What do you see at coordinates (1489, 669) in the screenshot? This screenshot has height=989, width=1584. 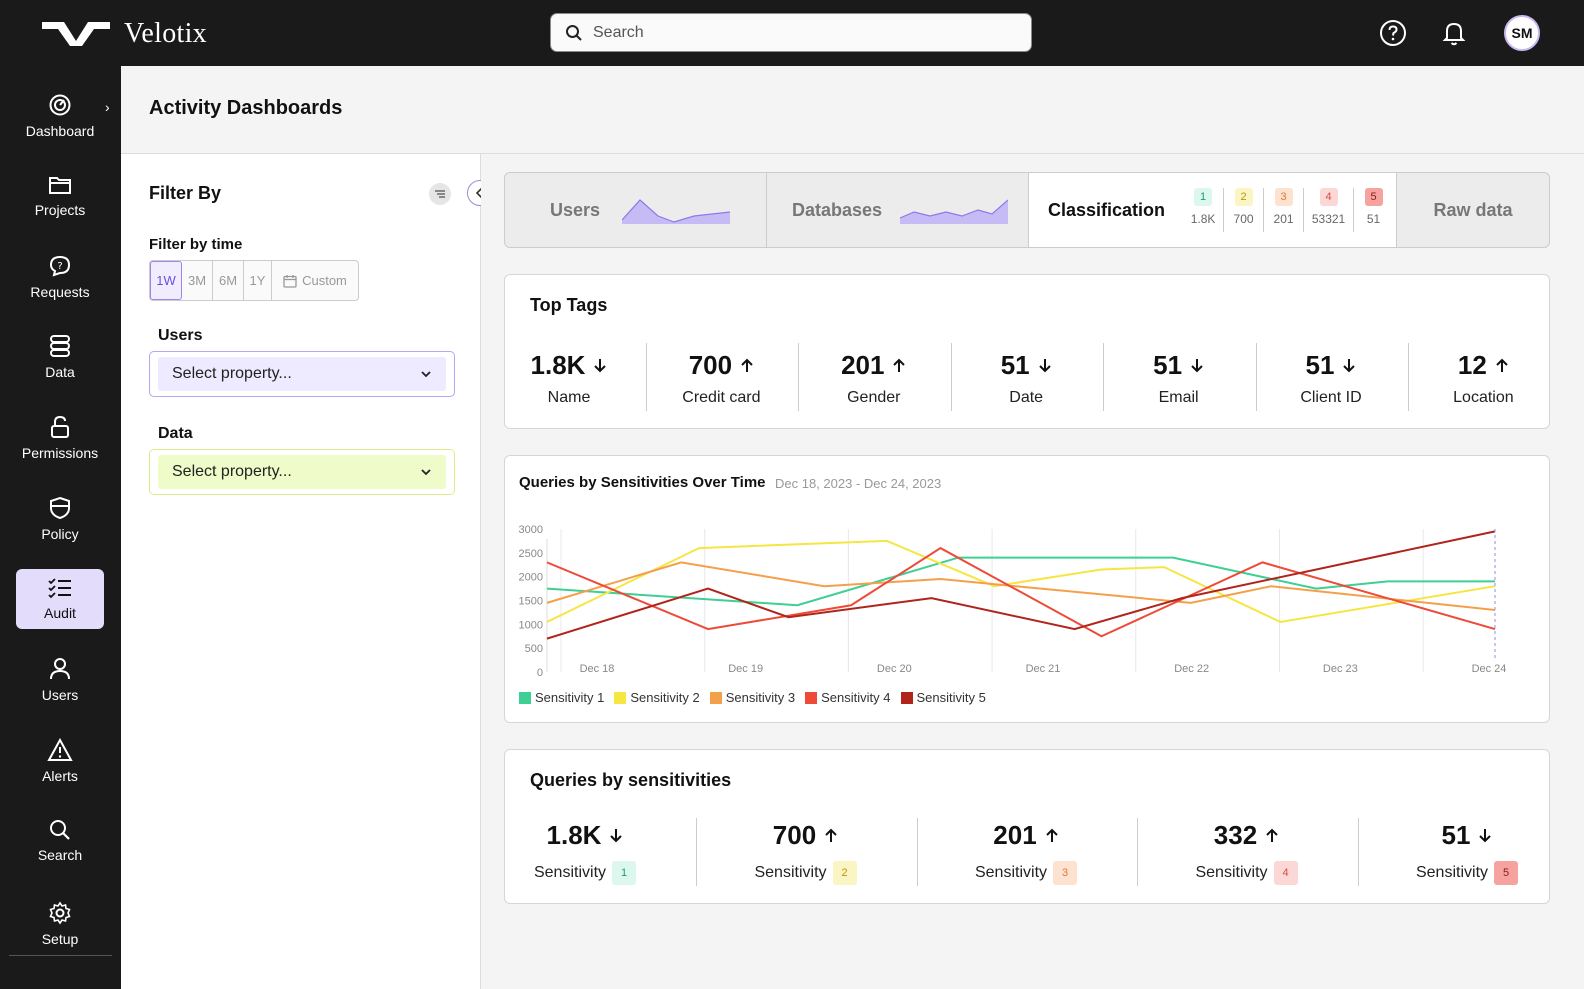 I see `x-tick-label: Dec 24` at bounding box center [1489, 669].